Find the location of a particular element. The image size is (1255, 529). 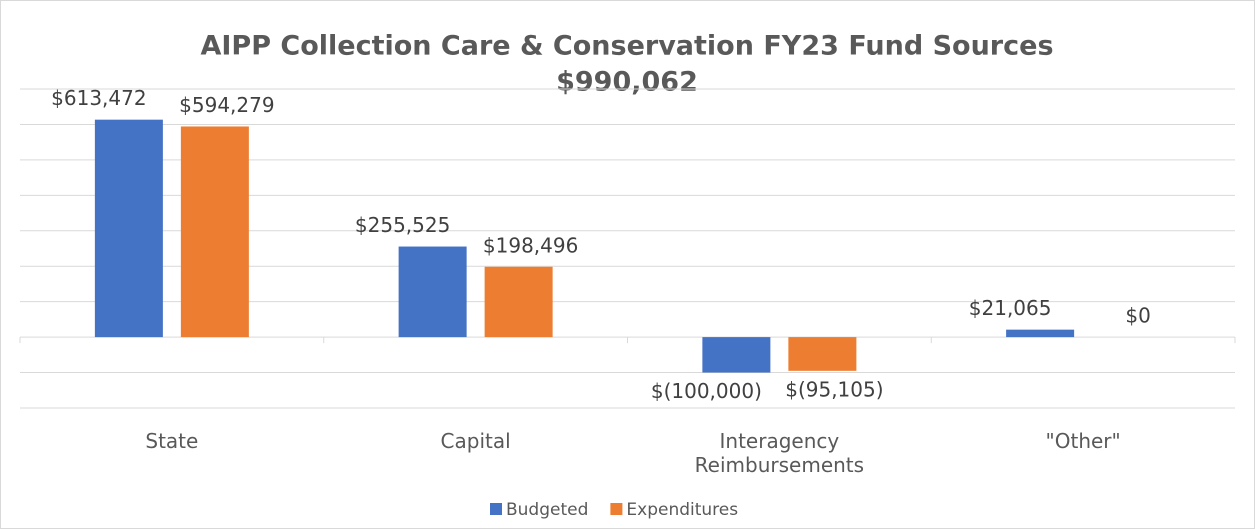

x-tick-label: State is located at coordinates (172, 441).